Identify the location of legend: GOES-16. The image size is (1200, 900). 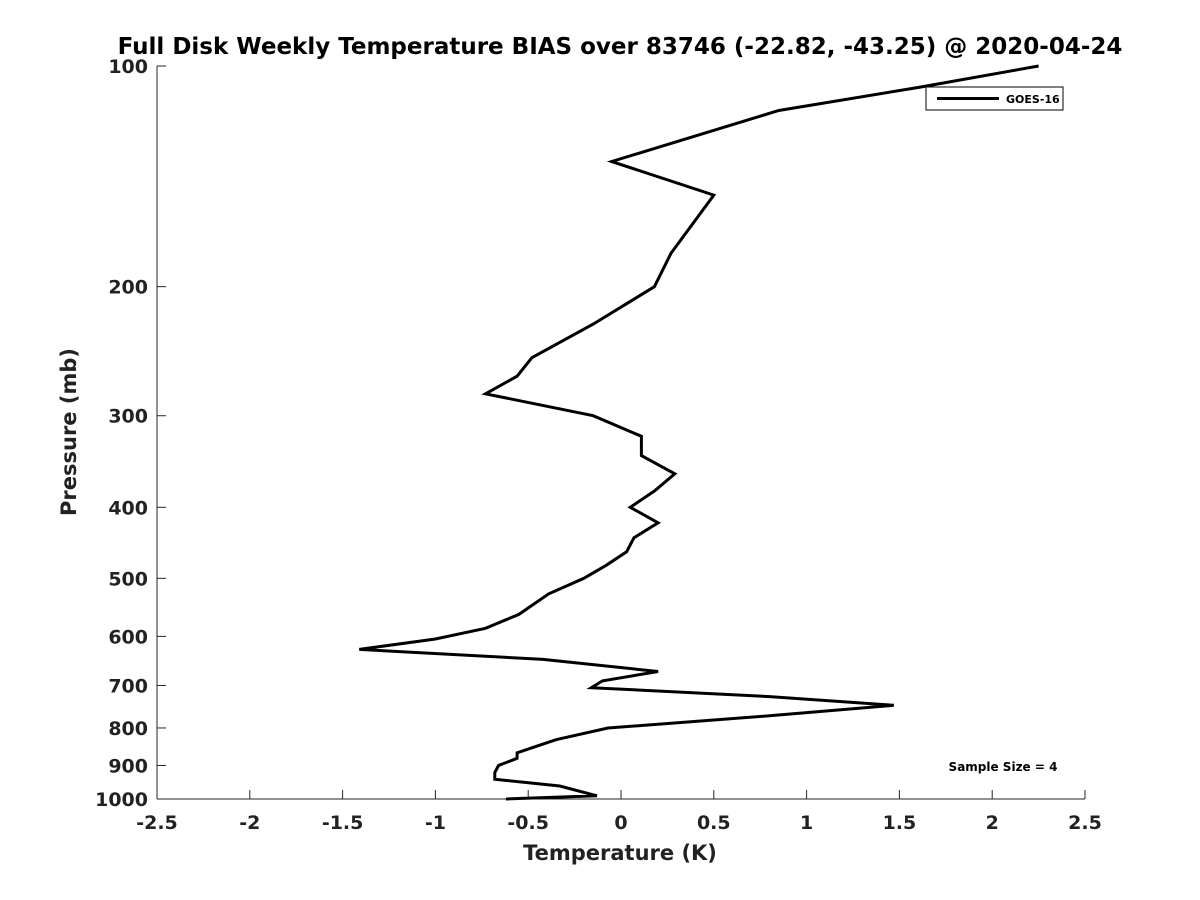
(994, 98).